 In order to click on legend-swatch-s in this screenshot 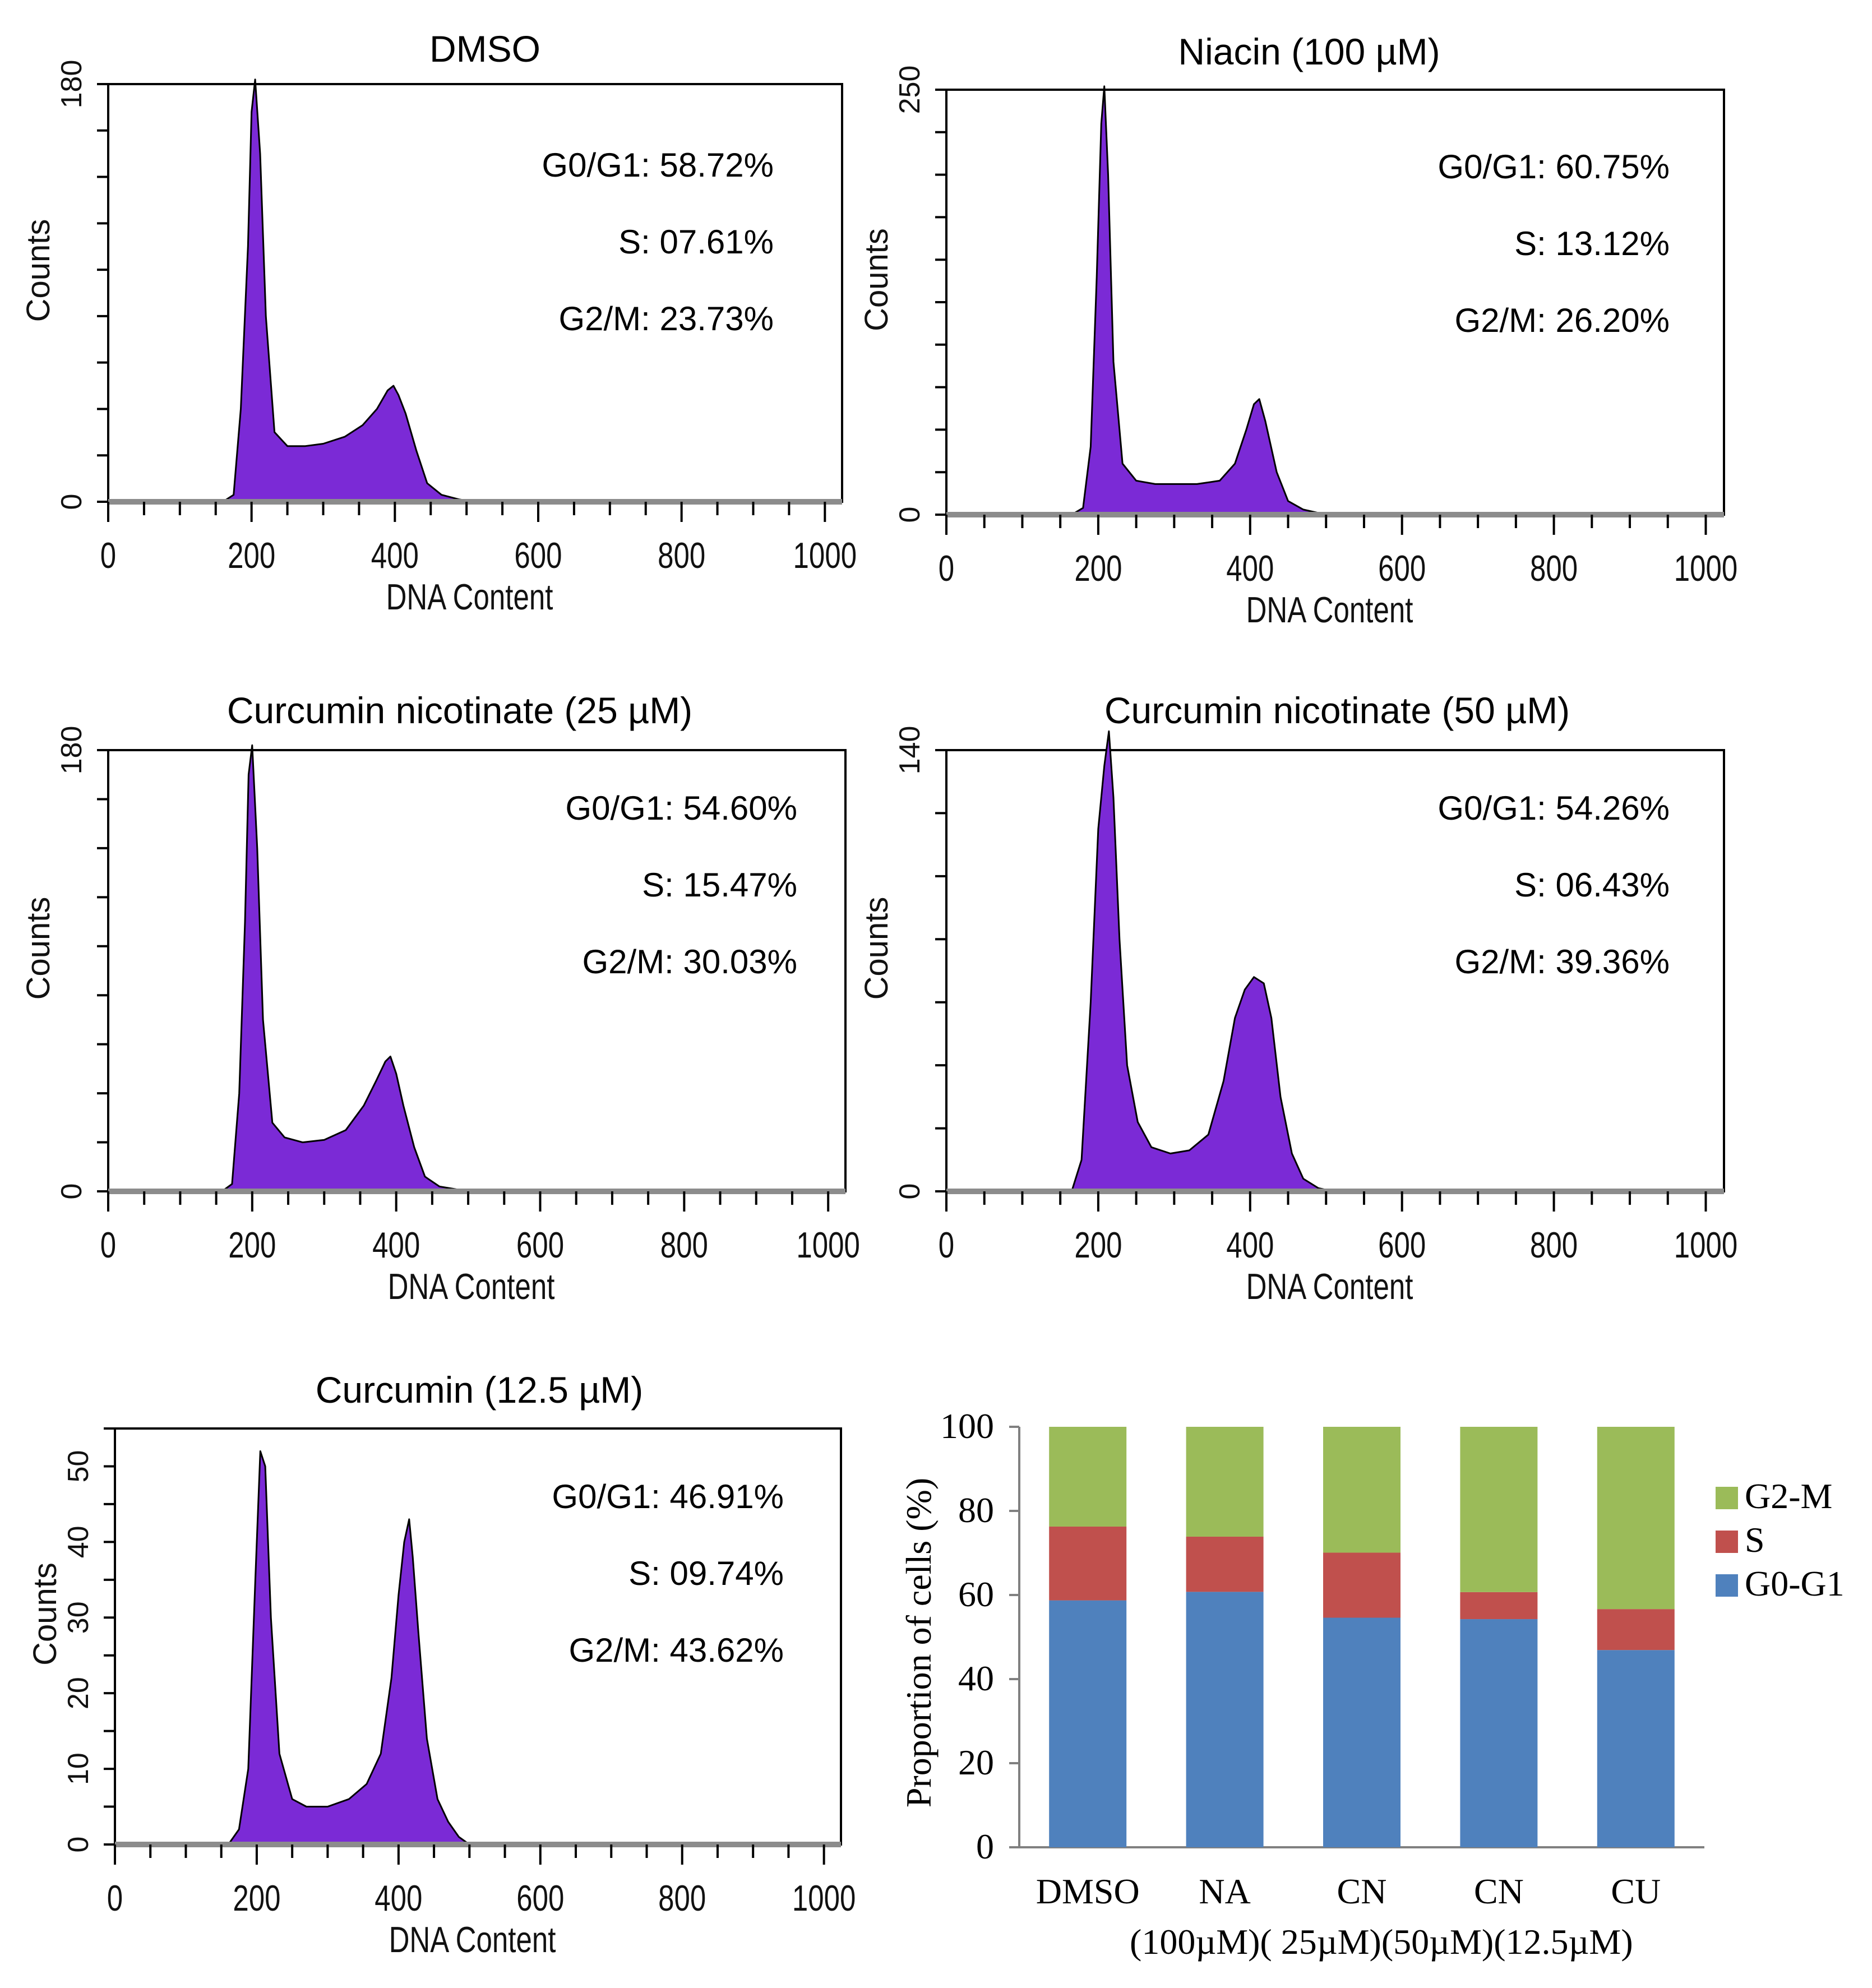, I will do `click(1727, 1542)`.